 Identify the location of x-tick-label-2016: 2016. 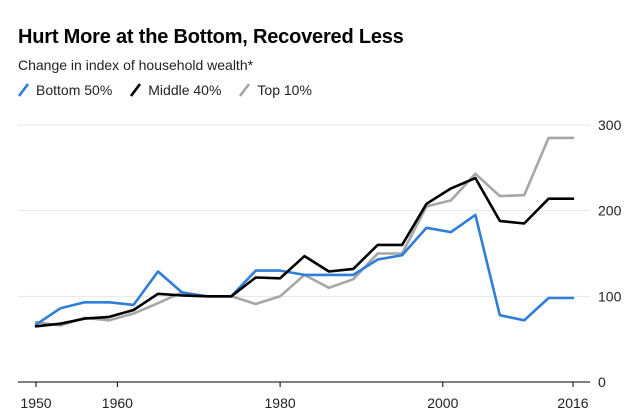
(572, 403).